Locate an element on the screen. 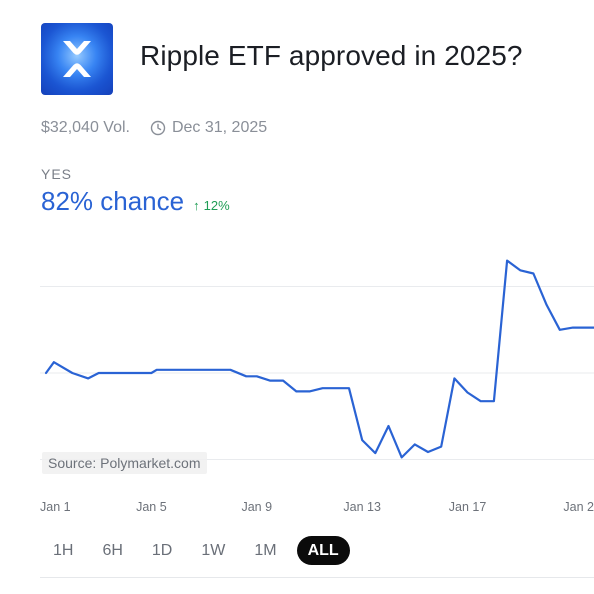 The image size is (594, 594). arrow-up-icon: ↑ is located at coordinates (196, 205).